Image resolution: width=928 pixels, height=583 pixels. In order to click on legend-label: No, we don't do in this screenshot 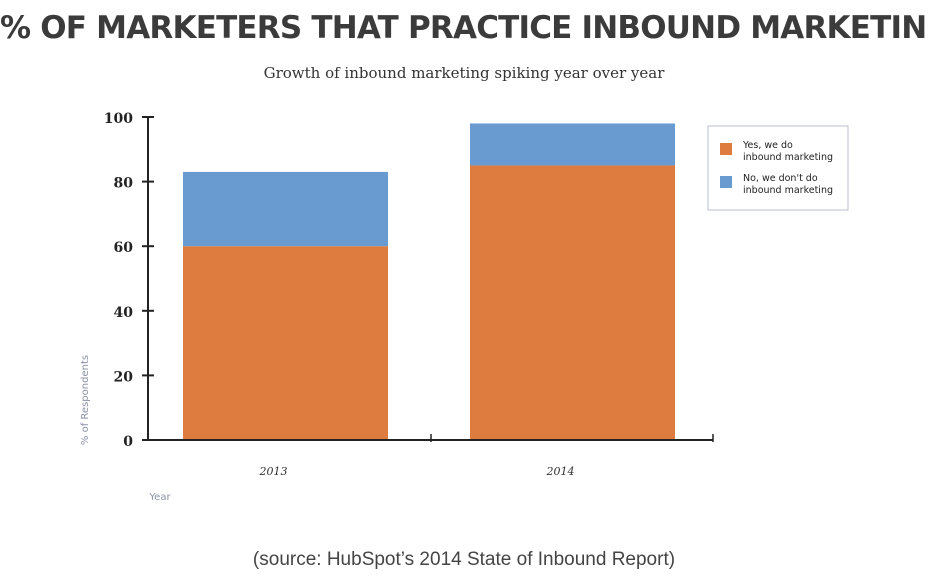, I will do `click(780, 178)`.